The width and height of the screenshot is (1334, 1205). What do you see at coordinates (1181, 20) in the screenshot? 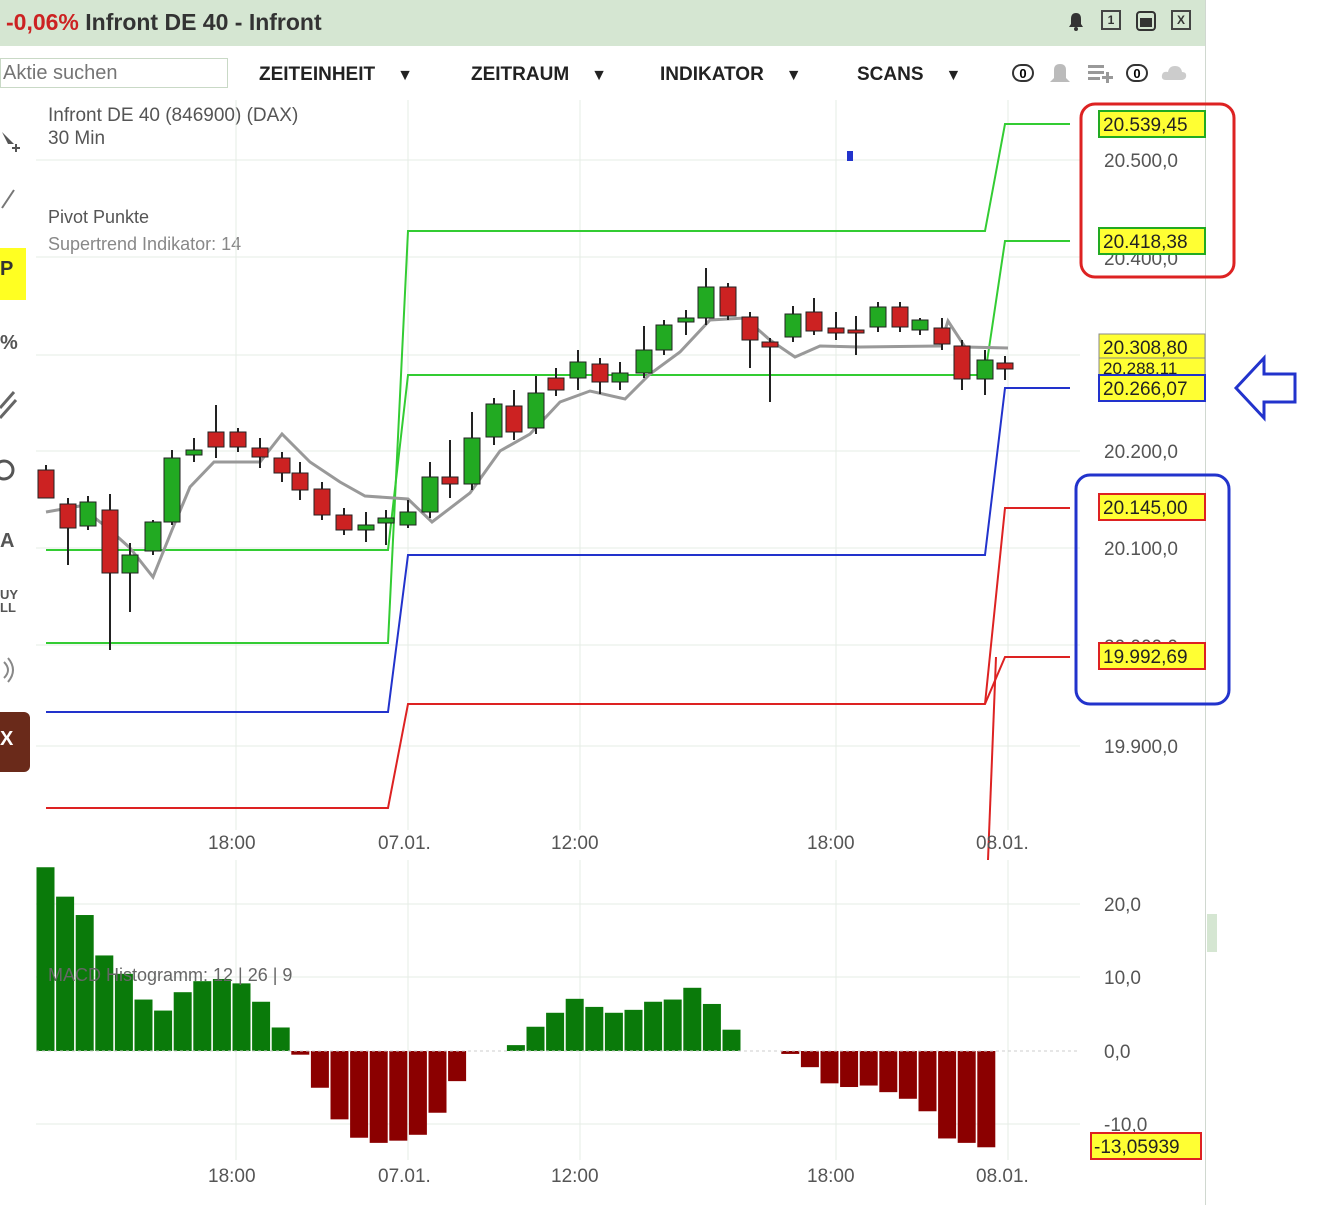
I see `close-button: X` at bounding box center [1181, 20].